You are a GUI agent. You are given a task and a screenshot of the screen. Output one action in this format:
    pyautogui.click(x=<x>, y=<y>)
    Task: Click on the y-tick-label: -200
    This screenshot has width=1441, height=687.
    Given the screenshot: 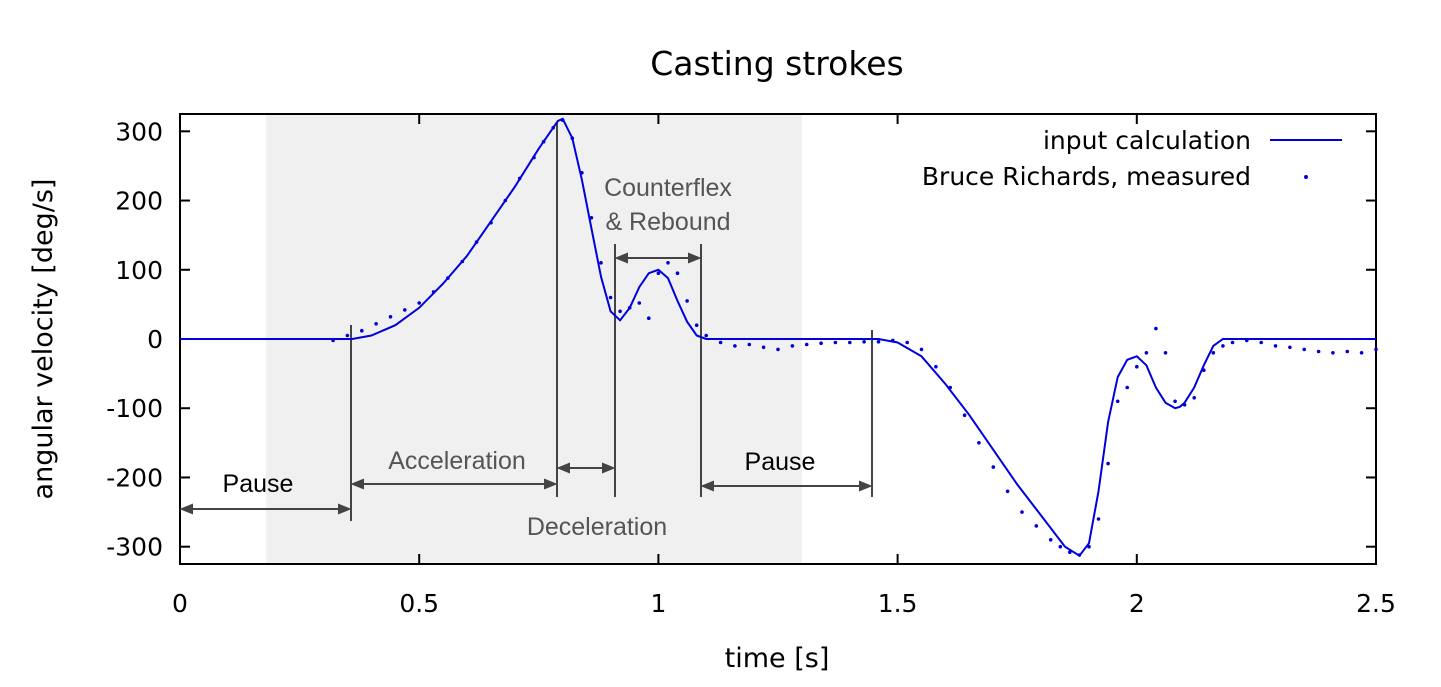 What is the action you would take?
    pyautogui.click(x=134, y=477)
    